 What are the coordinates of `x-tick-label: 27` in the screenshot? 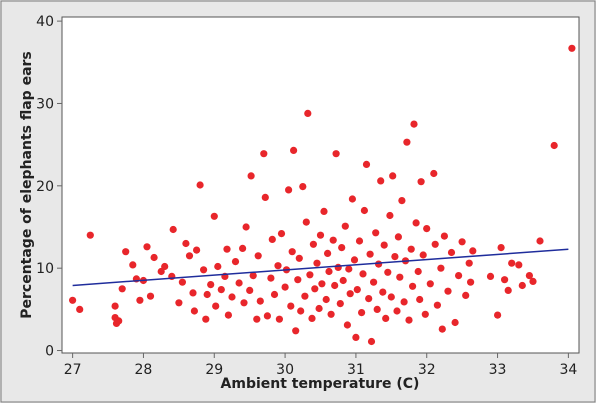 It's located at (73, 370).